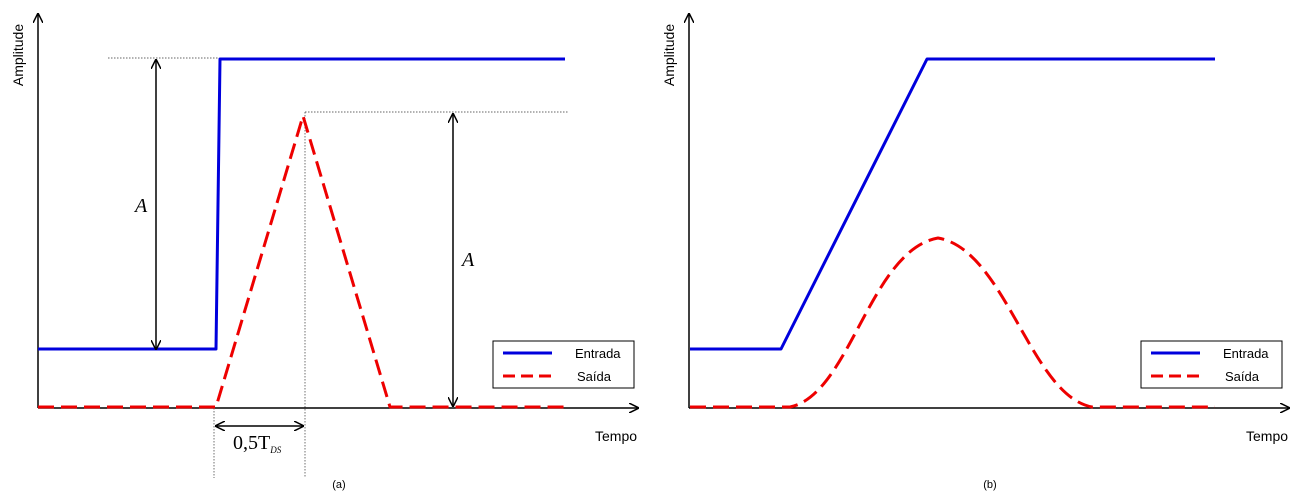  Describe the element at coordinates (140, 206) in the screenshot. I see `panel-a-amplitude-label-left: A` at that location.